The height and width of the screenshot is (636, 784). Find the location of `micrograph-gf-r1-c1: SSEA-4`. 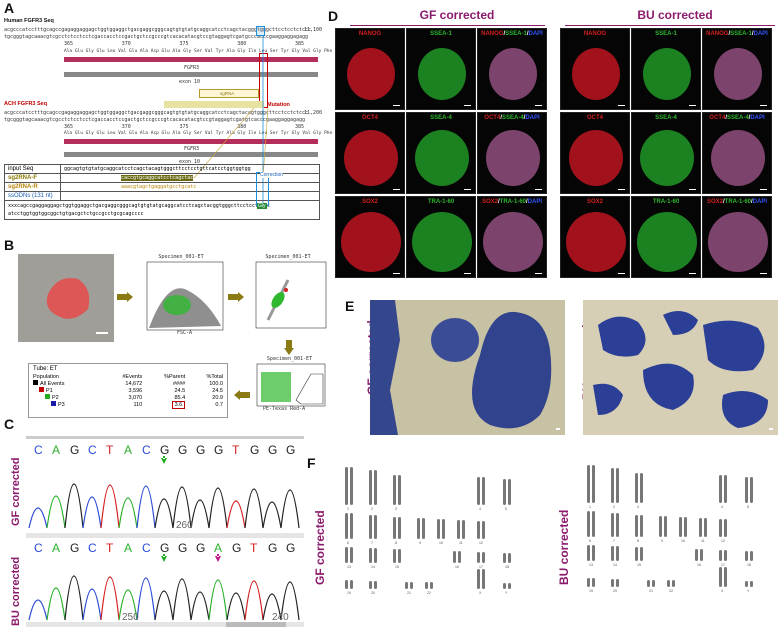

micrograph-gf-r1-c1: SSEA-4 is located at coordinates (441, 153).